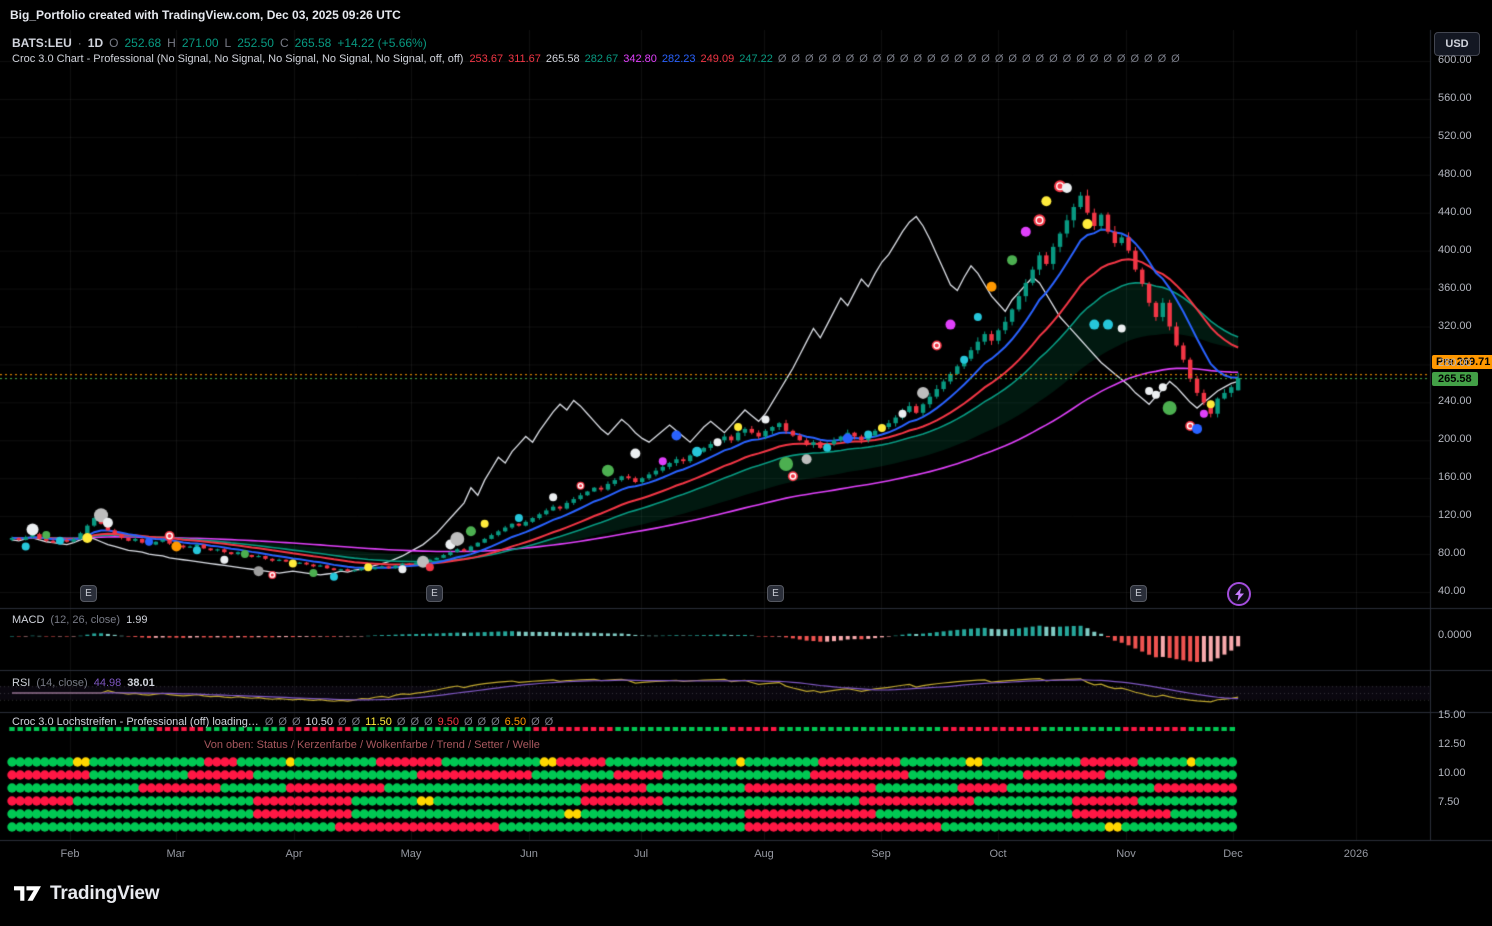  What do you see at coordinates (515, 722) in the screenshot?
I see `lochstreifen-value: 6.50` at bounding box center [515, 722].